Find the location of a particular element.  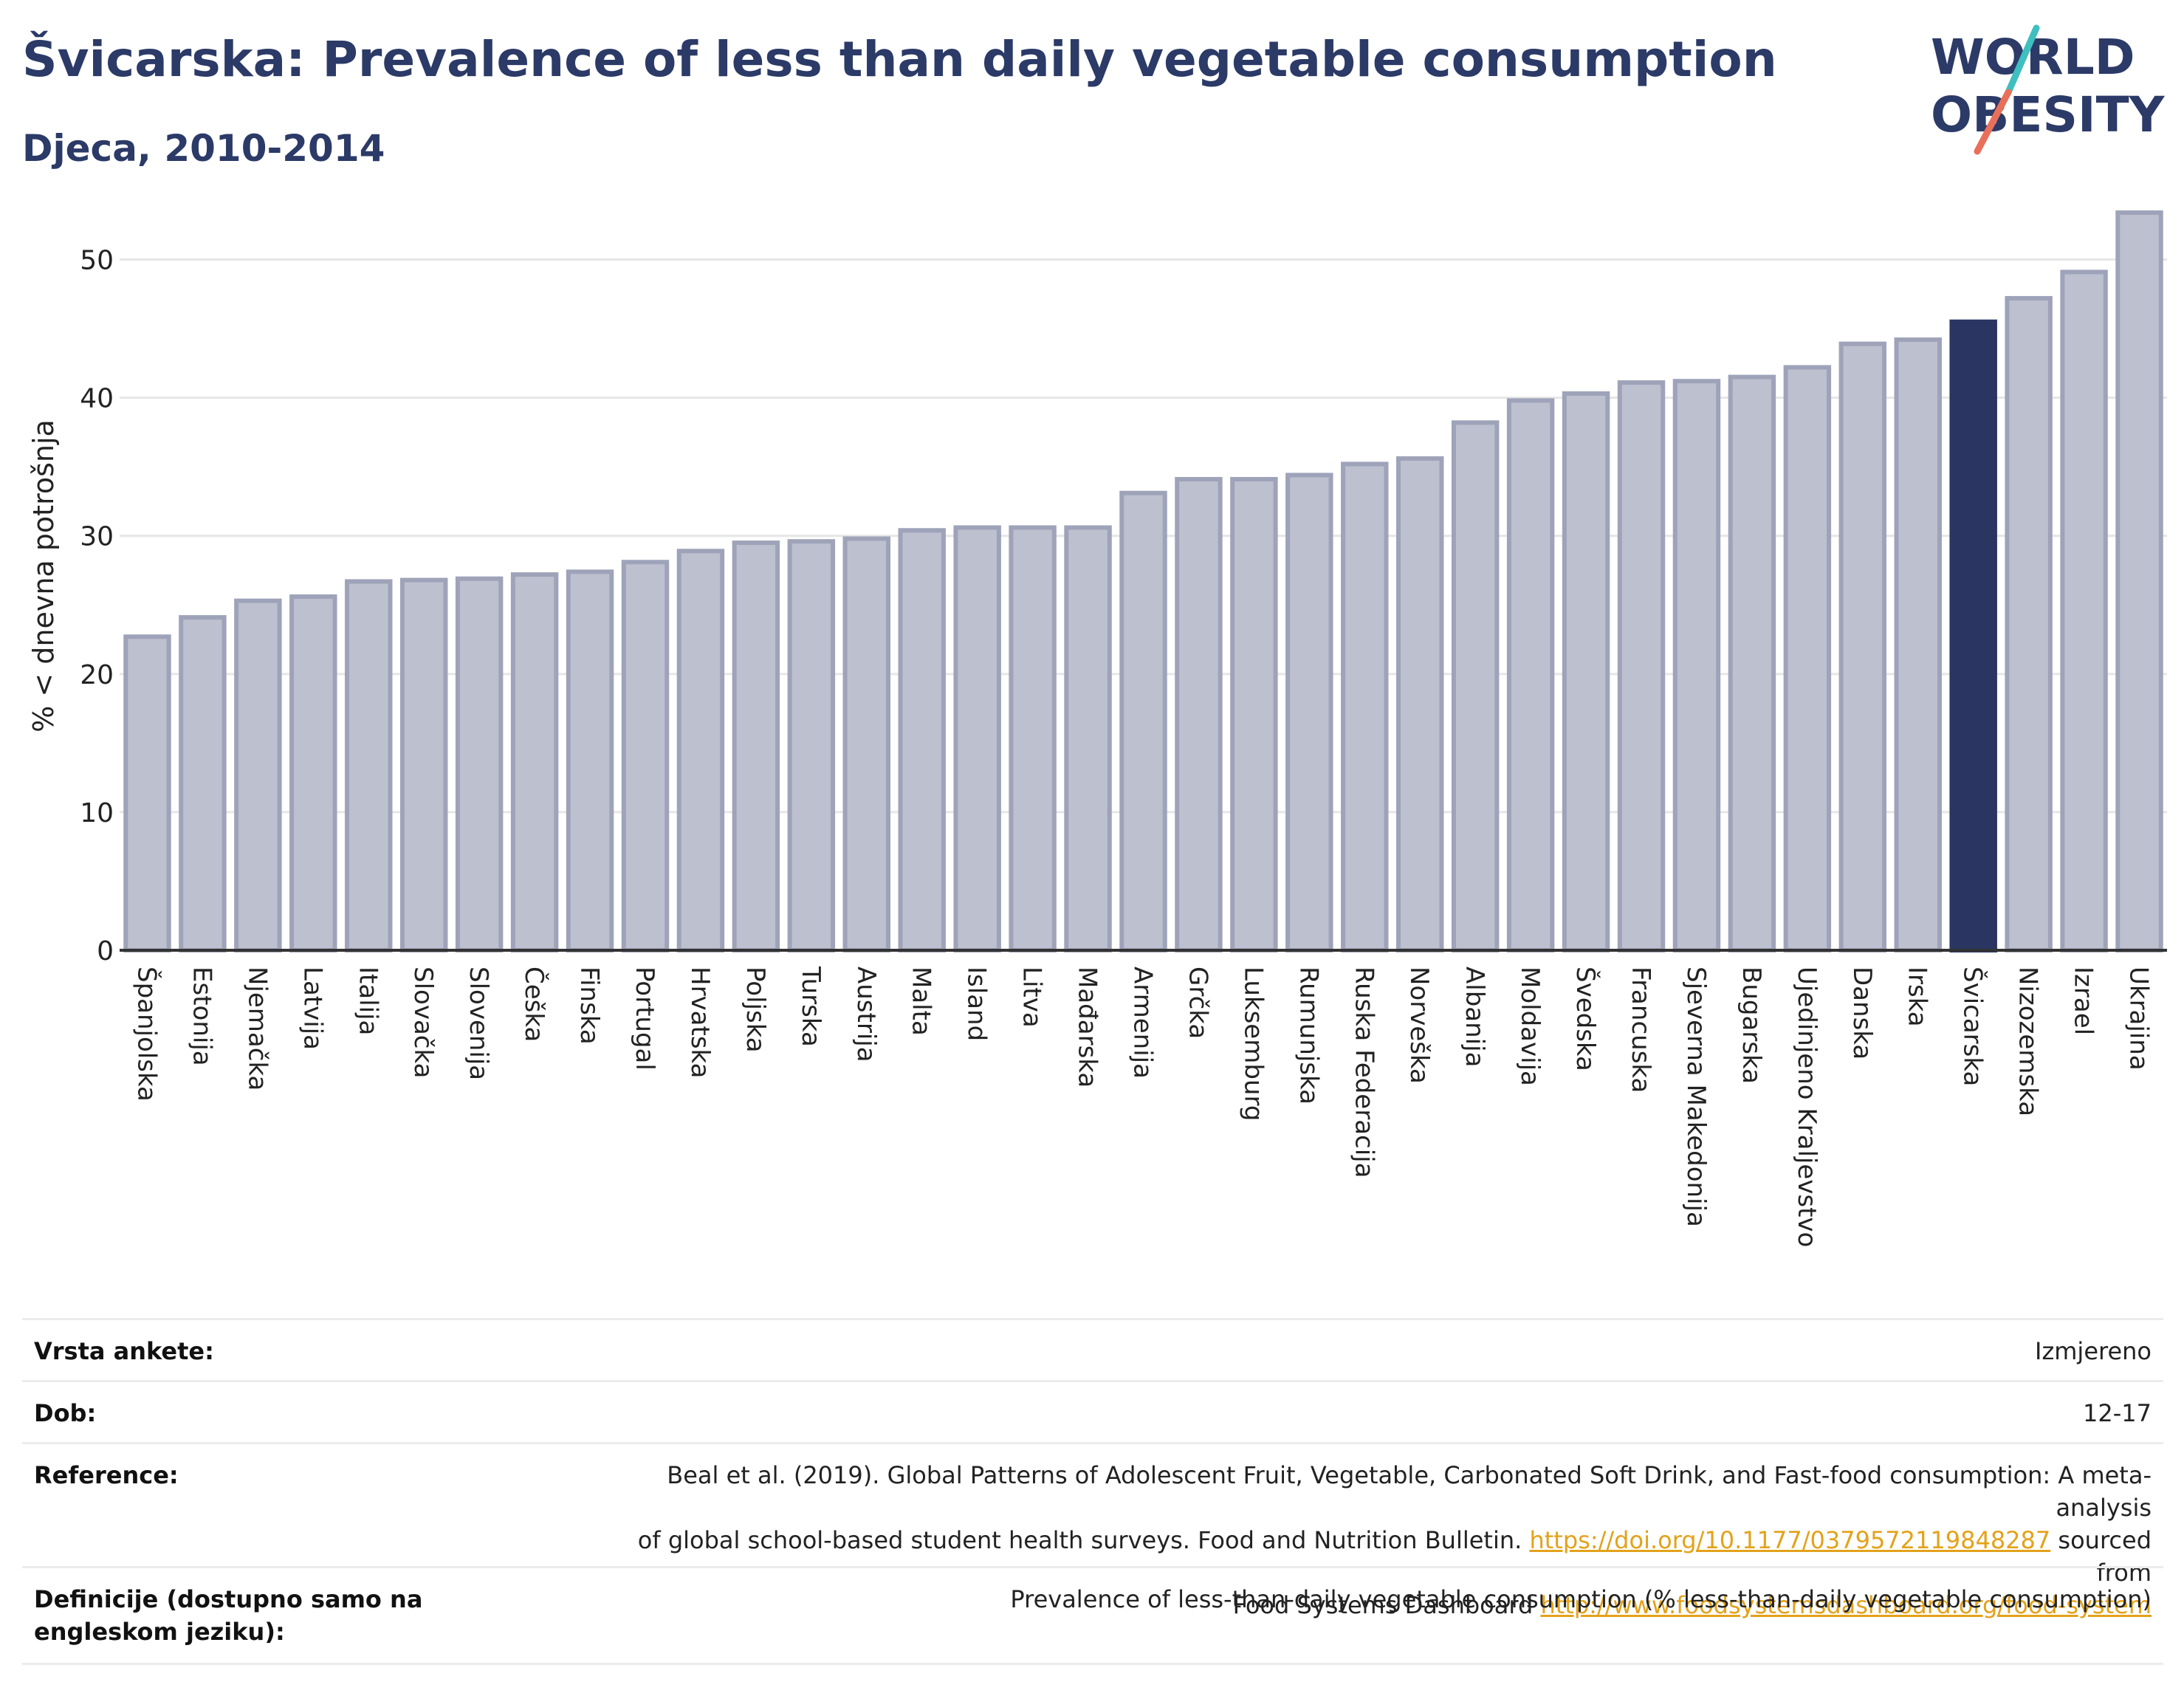

x-tick-label: Austrija is located at coordinates (866, 1015).